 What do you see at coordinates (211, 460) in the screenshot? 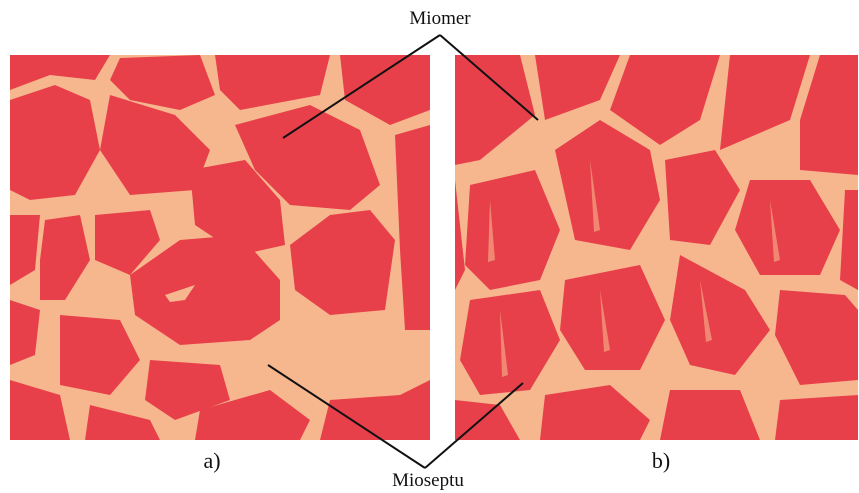
I see `panel-label: a)` at bounding box center [211, 460].